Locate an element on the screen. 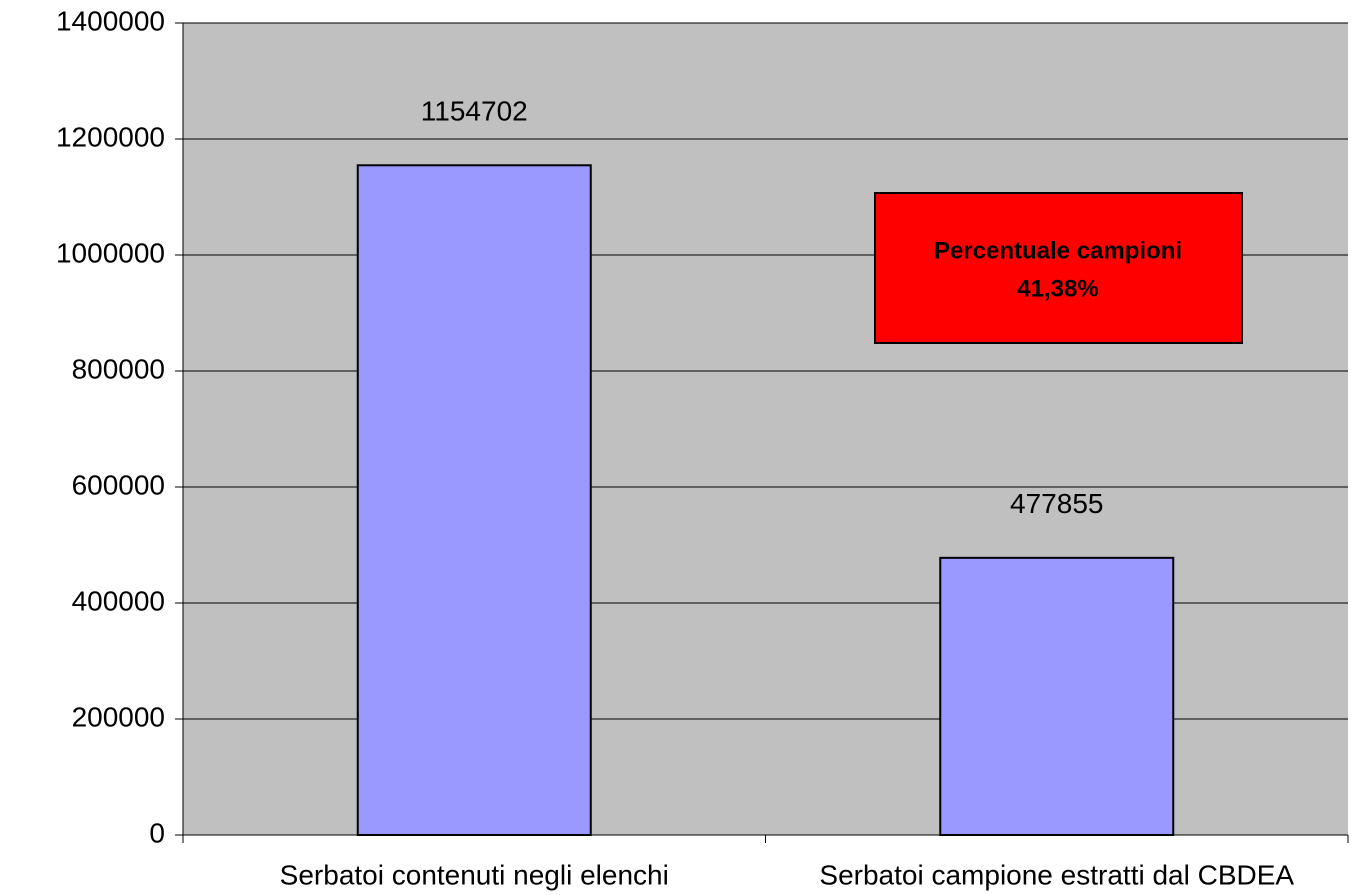 The height and width of the screenshot is (895, 1358). annotation-text: 41,38% is located at coordinates (1057, 288).